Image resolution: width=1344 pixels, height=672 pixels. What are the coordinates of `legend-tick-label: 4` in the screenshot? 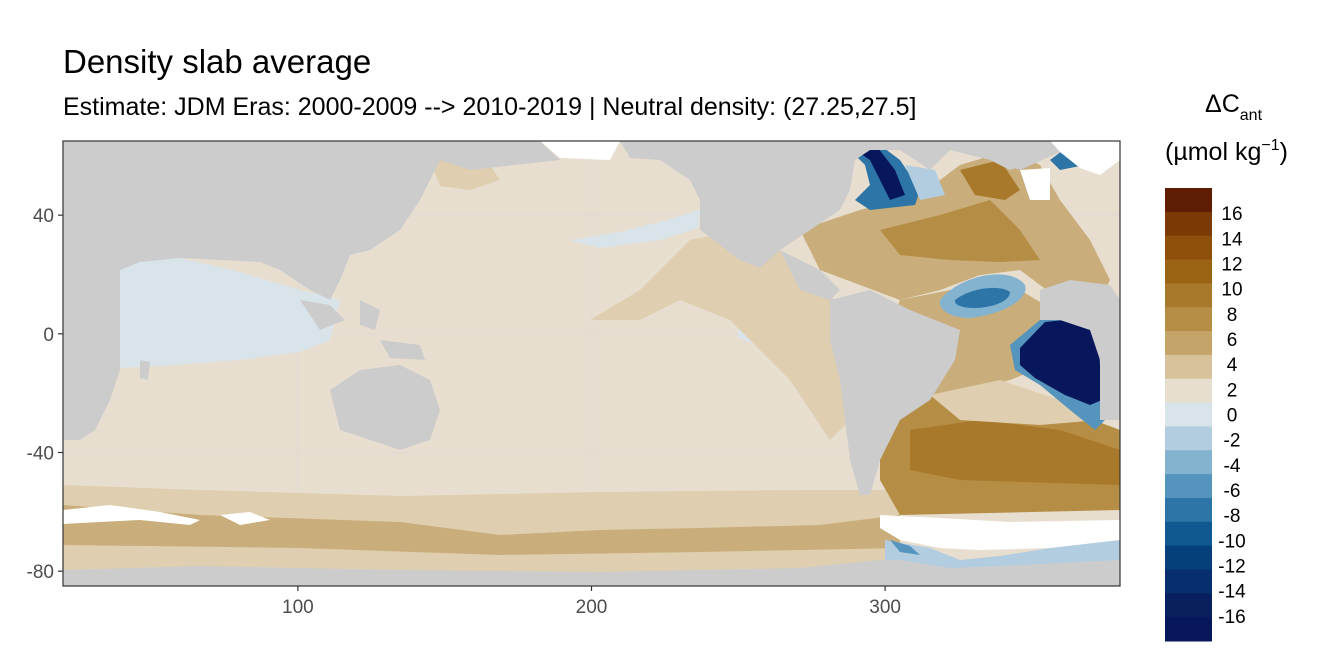 It's located at (1232, 365).